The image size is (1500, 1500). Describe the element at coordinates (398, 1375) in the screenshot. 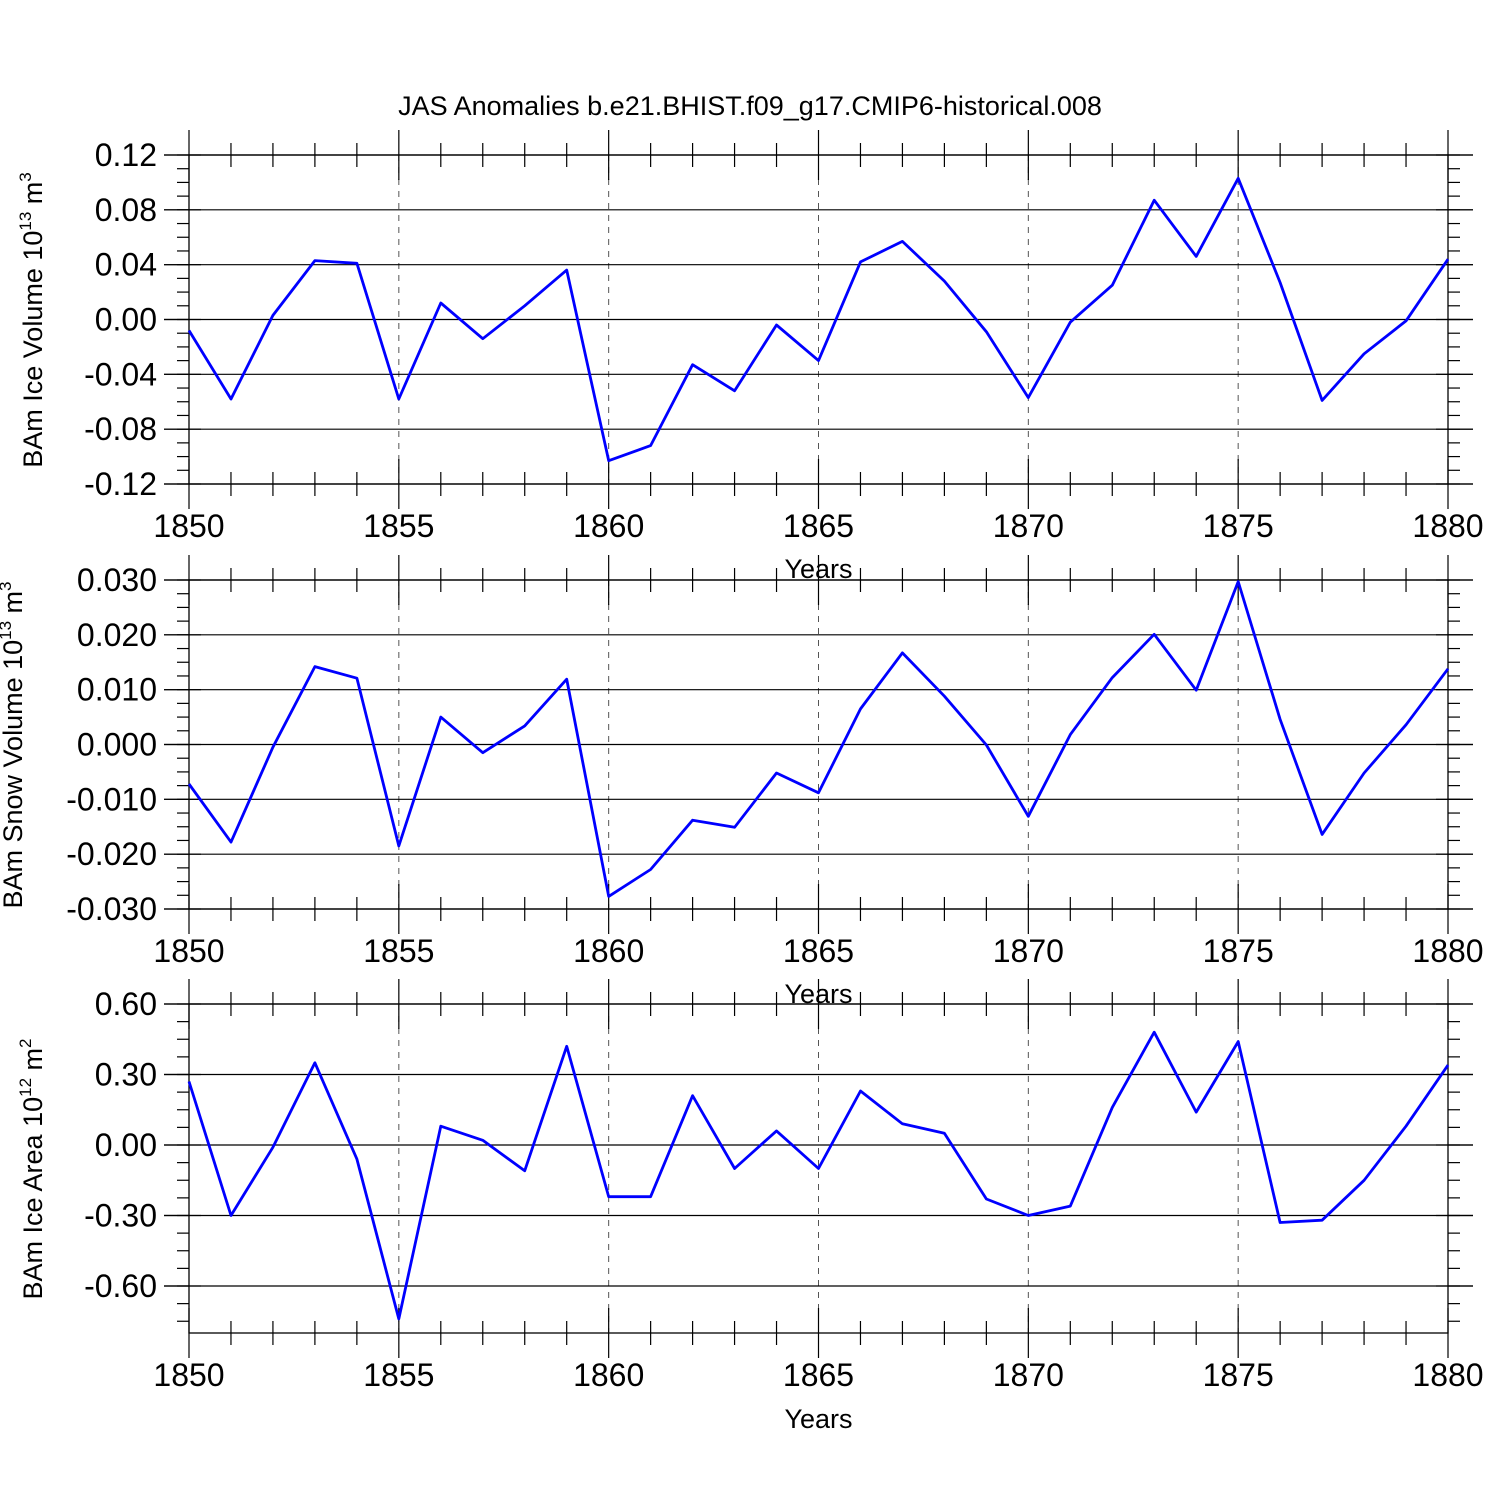

I see `x-tick-label: 1855` at that location.